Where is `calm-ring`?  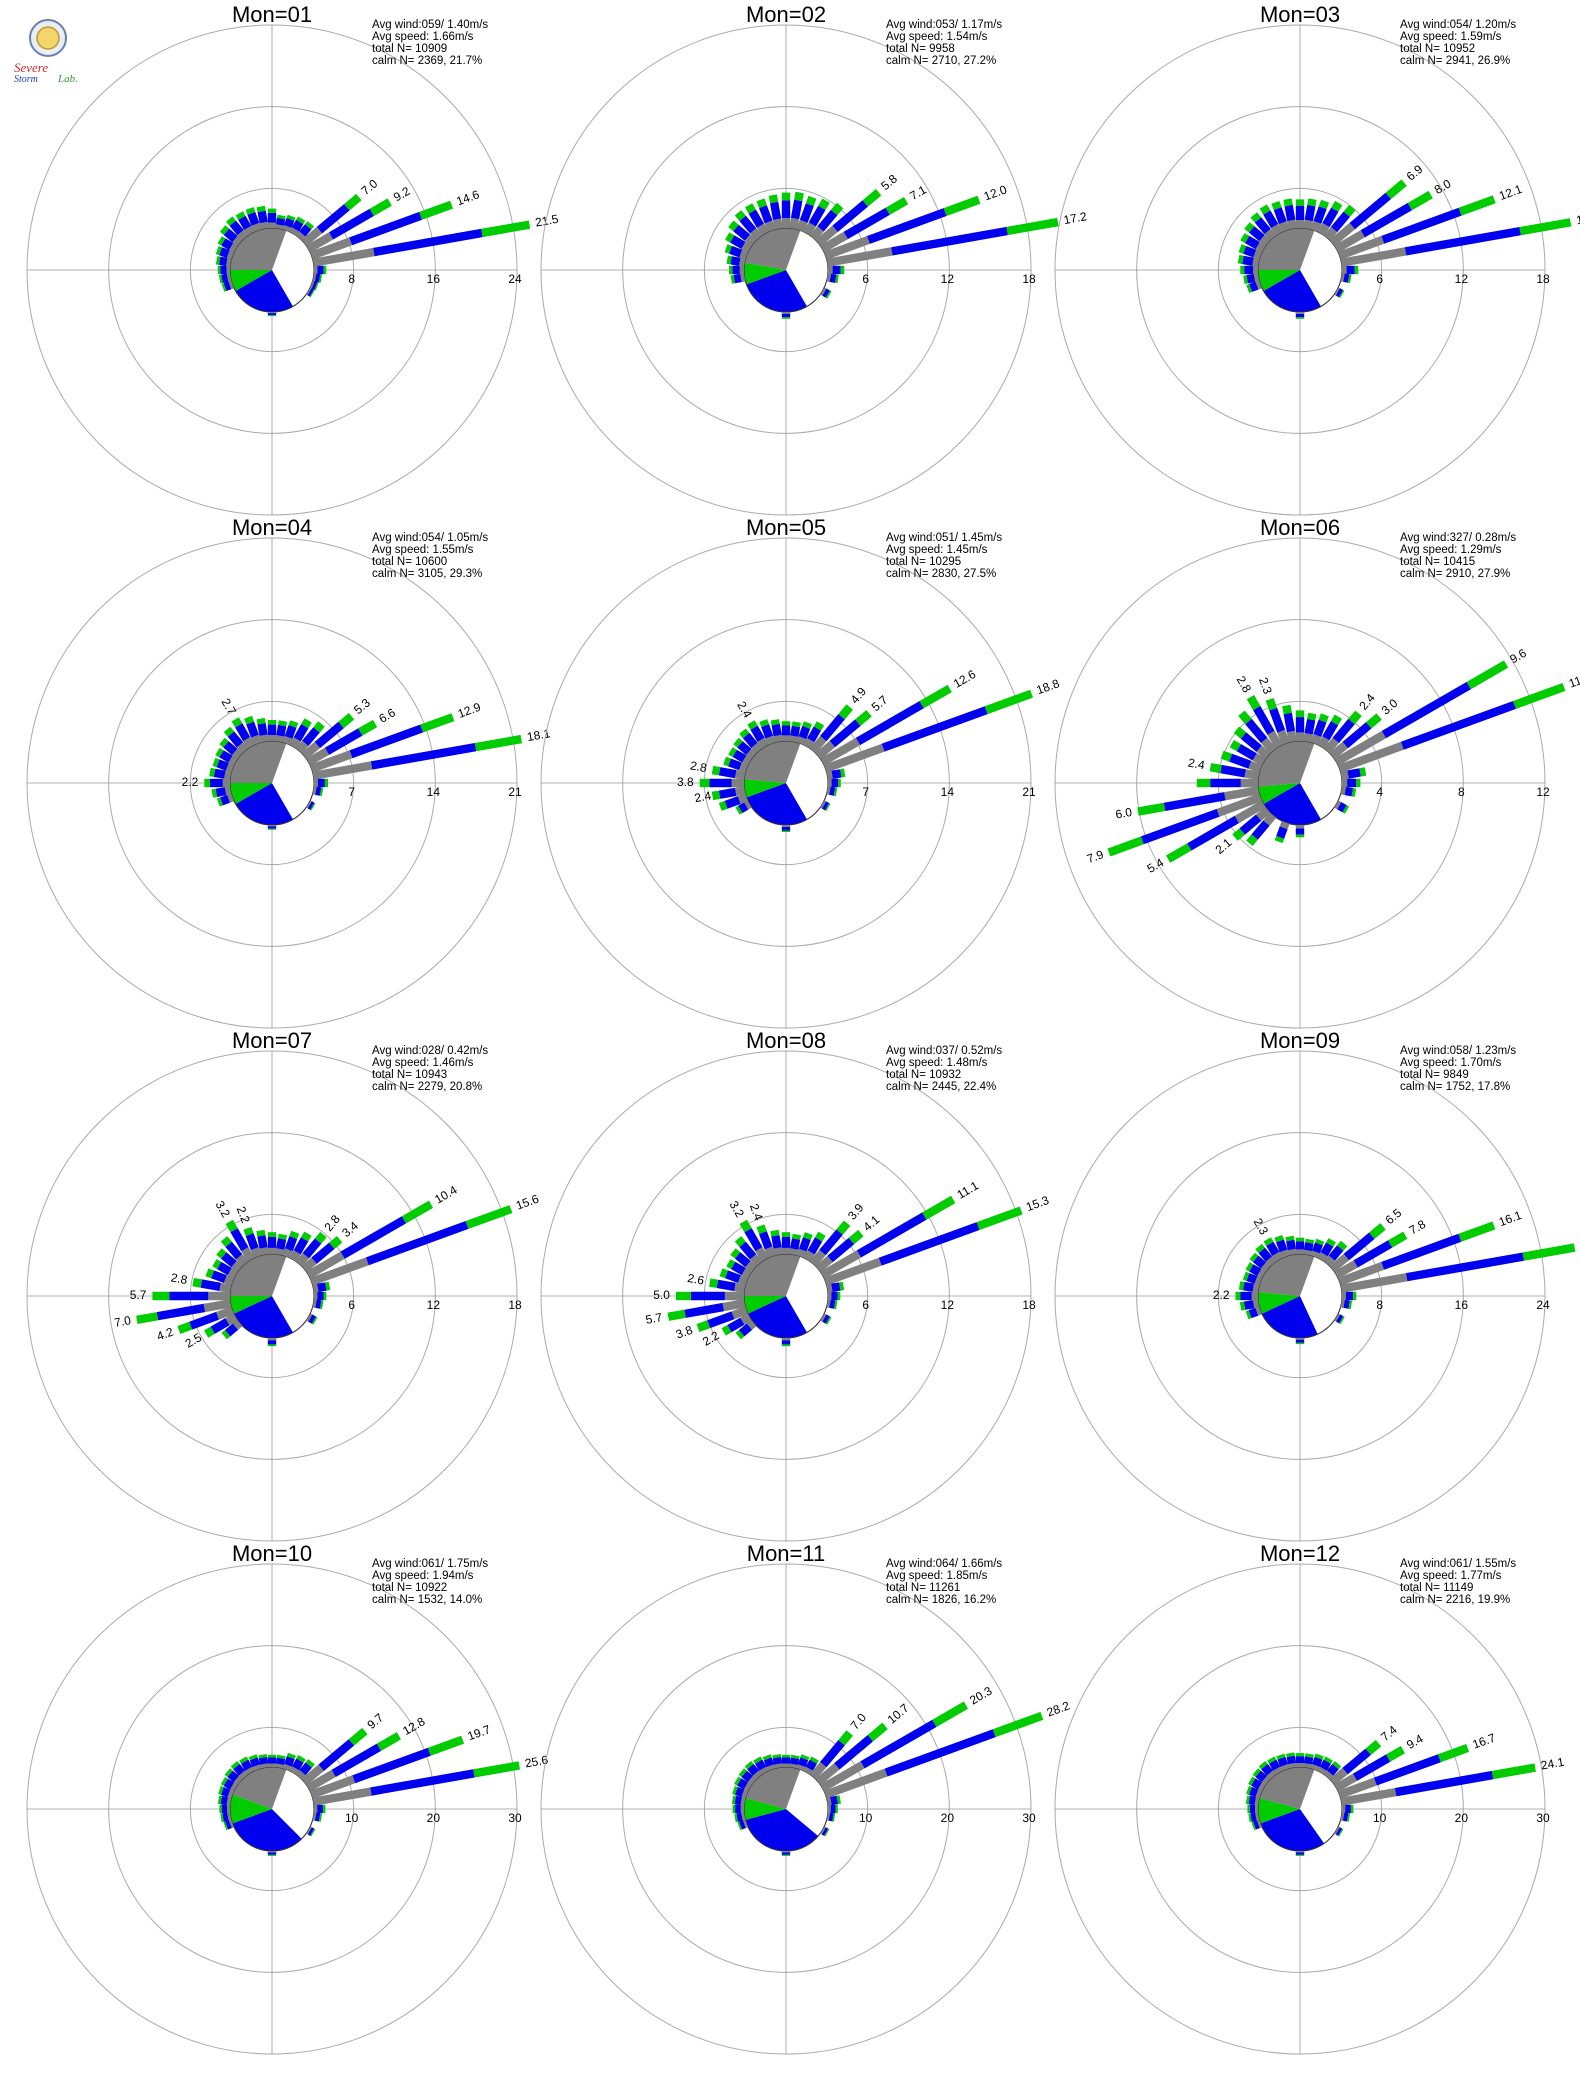 calm-ring is located at coordinates (272, 1809).